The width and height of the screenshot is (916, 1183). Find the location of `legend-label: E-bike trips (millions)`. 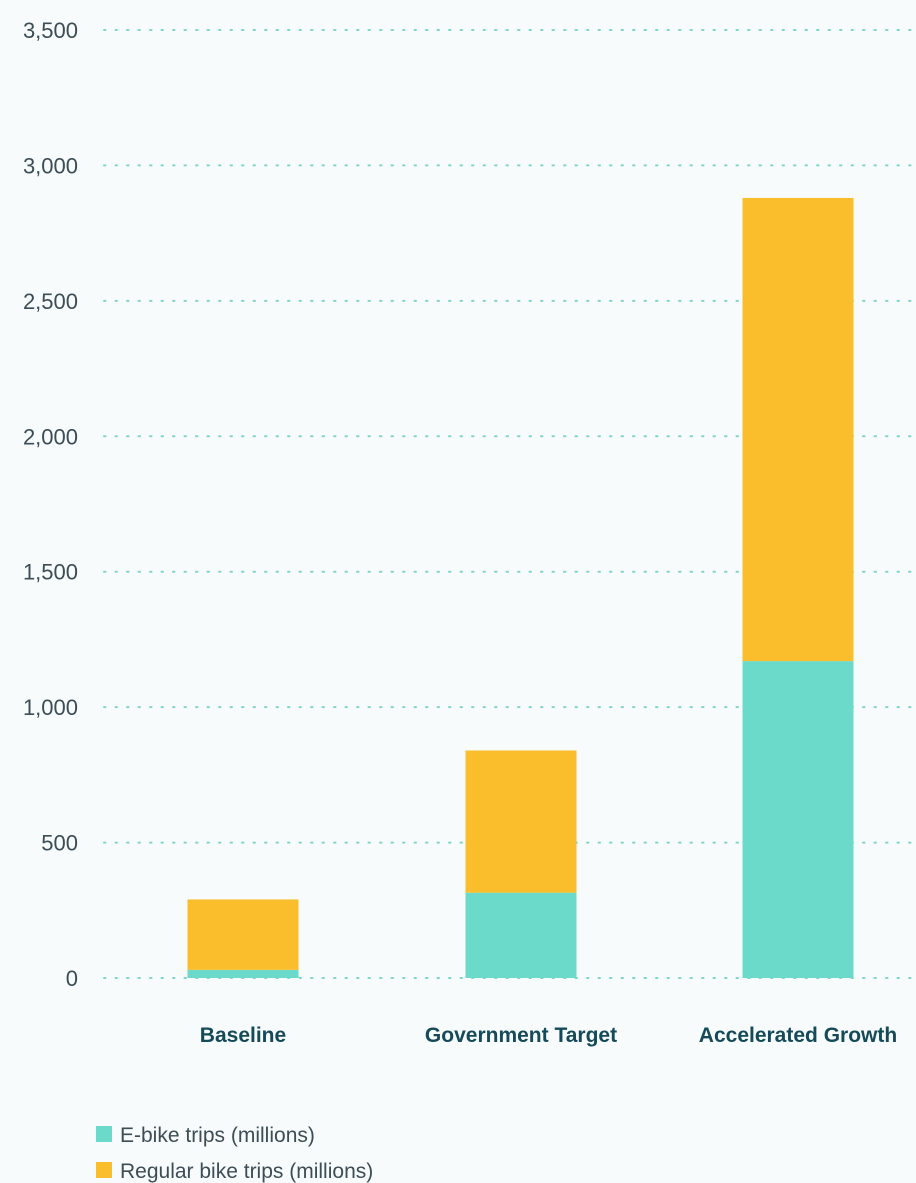

legend-label: E-bike trips (millions) is located at coordinates (217, 1135).